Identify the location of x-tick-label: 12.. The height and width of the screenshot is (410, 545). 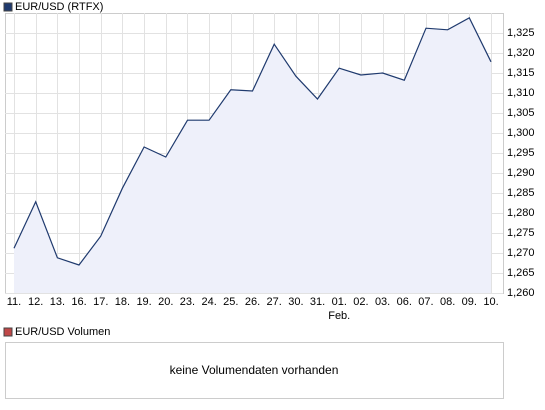
(35, 302).